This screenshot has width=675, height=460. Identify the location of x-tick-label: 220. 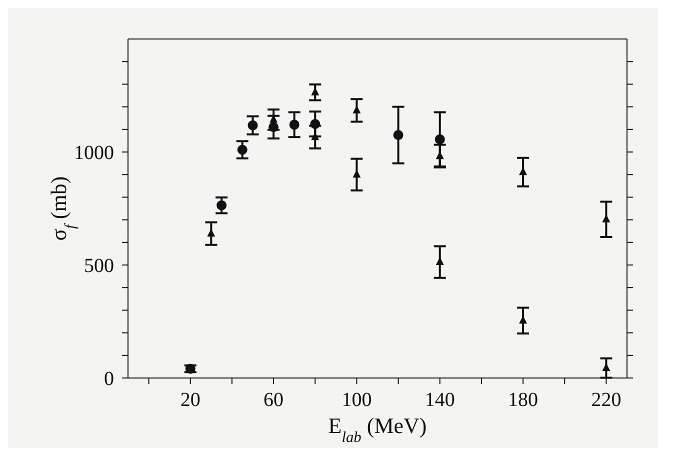
(606, 400).